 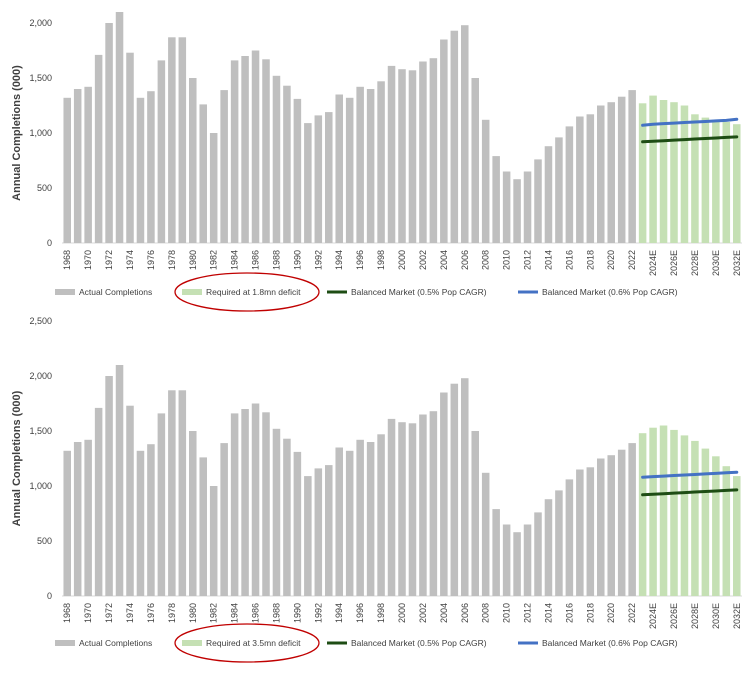 What do you see at coordinates (151, 613) in the screenshot?
I see `x-tick-label: 1976` at bounding box center [151, 613].